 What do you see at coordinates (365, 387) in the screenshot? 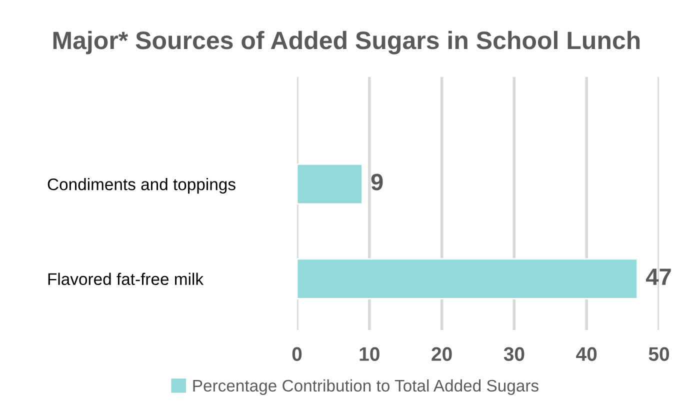
I see `legend-label: Percentage Contribution to Total Added Sugars` at bounding box center [365, 387].